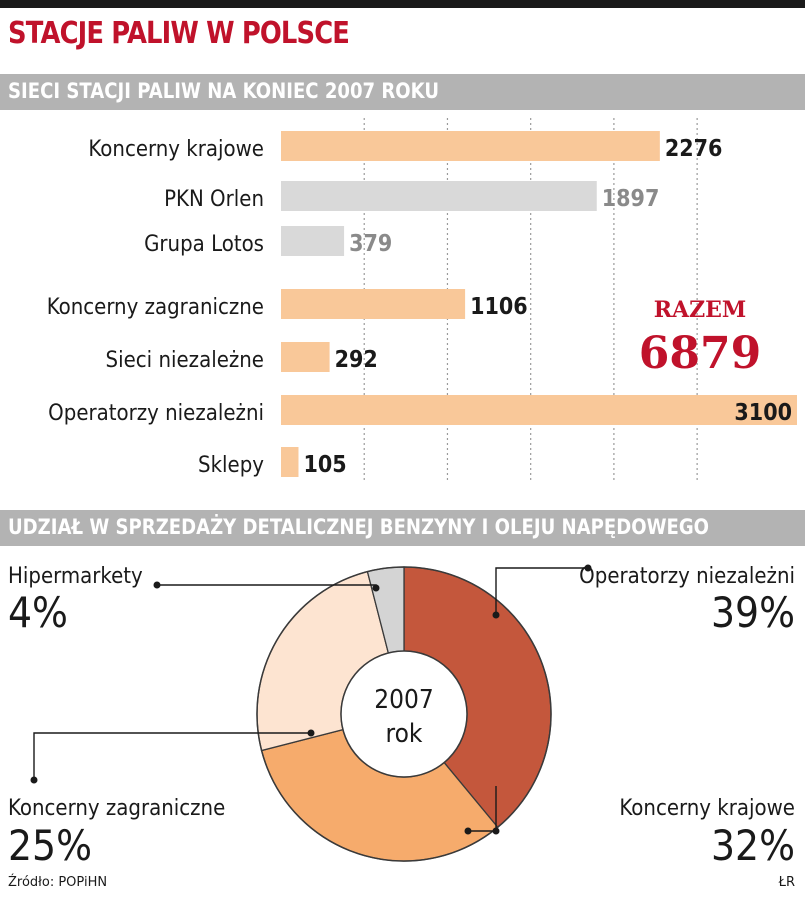 This screenshot has height=900, width=805. What do you see at coordinates (223, 91) in the screenshot?
I see `bar-chart-title: SIECI STACJI PALIW NA KONIEC 2007 ROKU` at bounding box center [223, 91].